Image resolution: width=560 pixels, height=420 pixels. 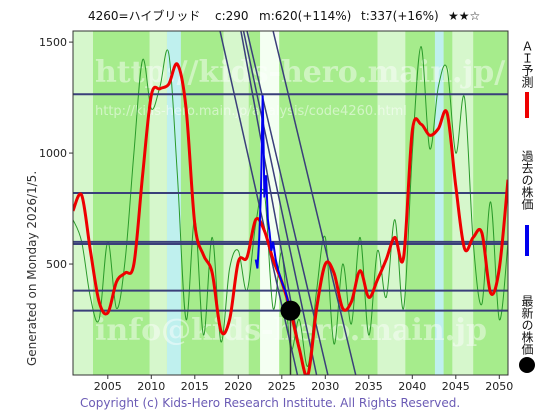 I want to click on x-tick-label: 2005, so click(x=108, y=386).